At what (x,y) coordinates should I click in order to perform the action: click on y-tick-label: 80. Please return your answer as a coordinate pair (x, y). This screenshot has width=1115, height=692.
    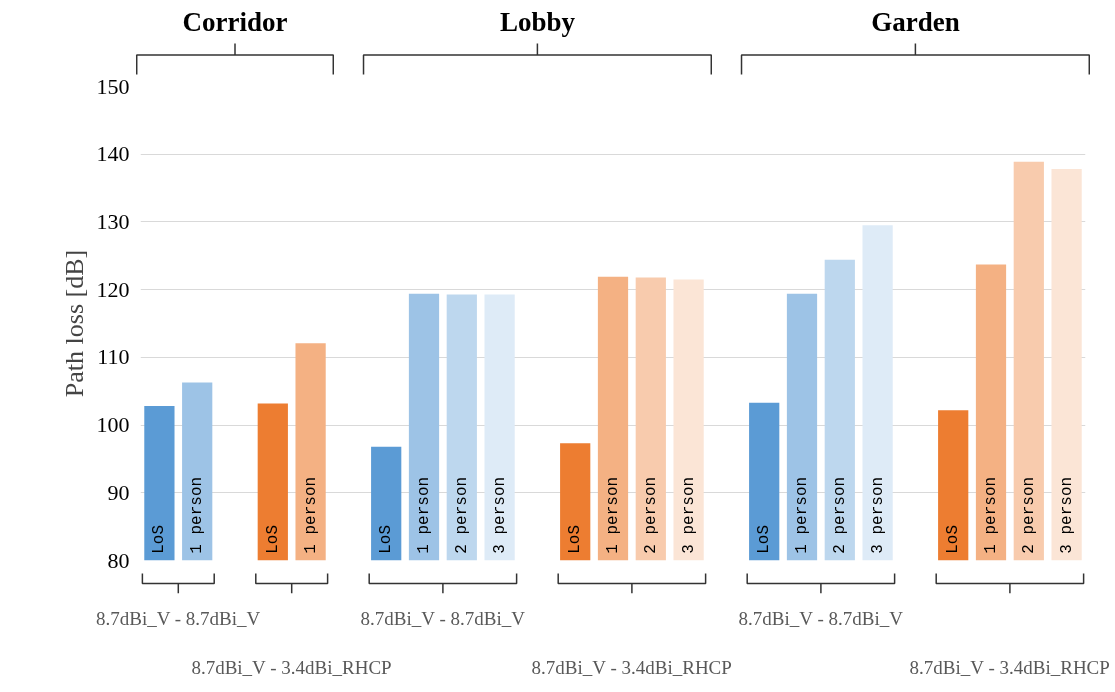
    Looking at the image, I should click on (118, 560).